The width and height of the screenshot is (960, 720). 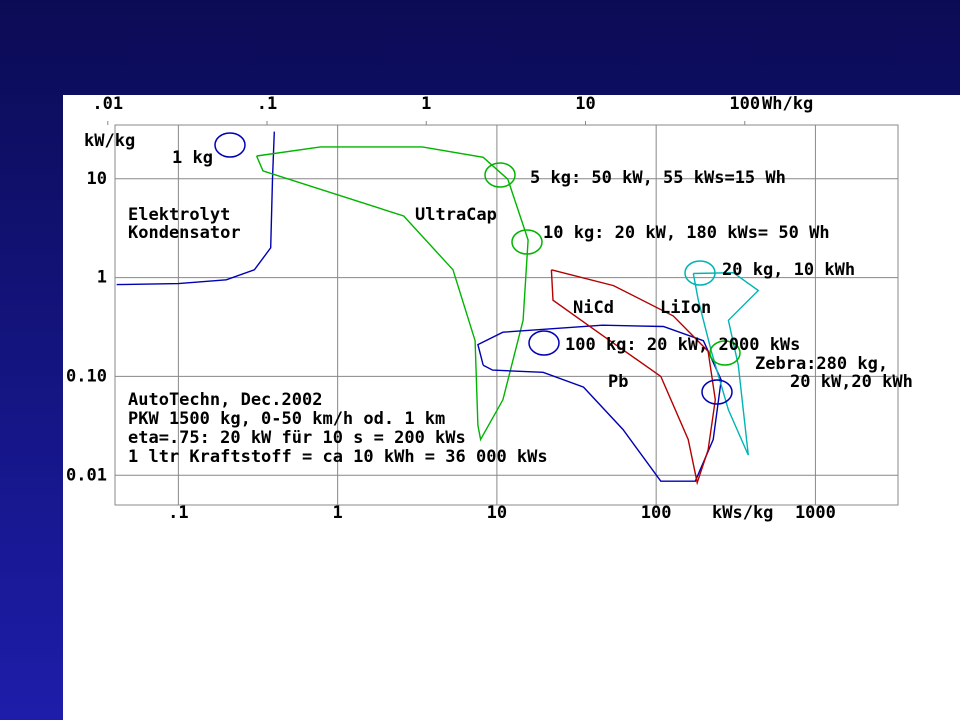 I want to click on series-label: UltraCap, so click(x=456, y=215).